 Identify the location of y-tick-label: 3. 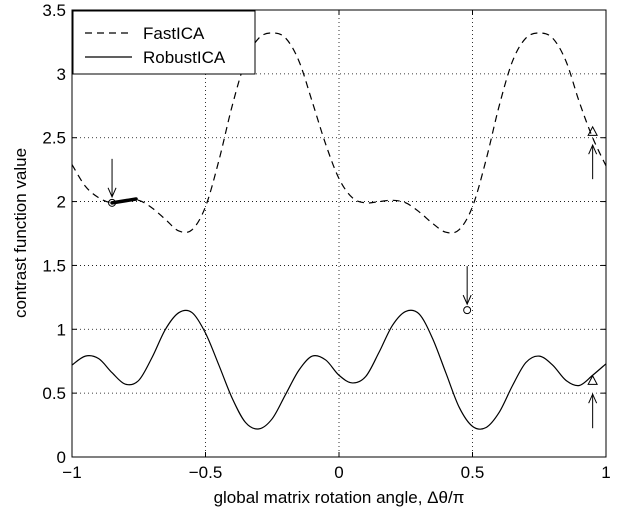
(61, 74).